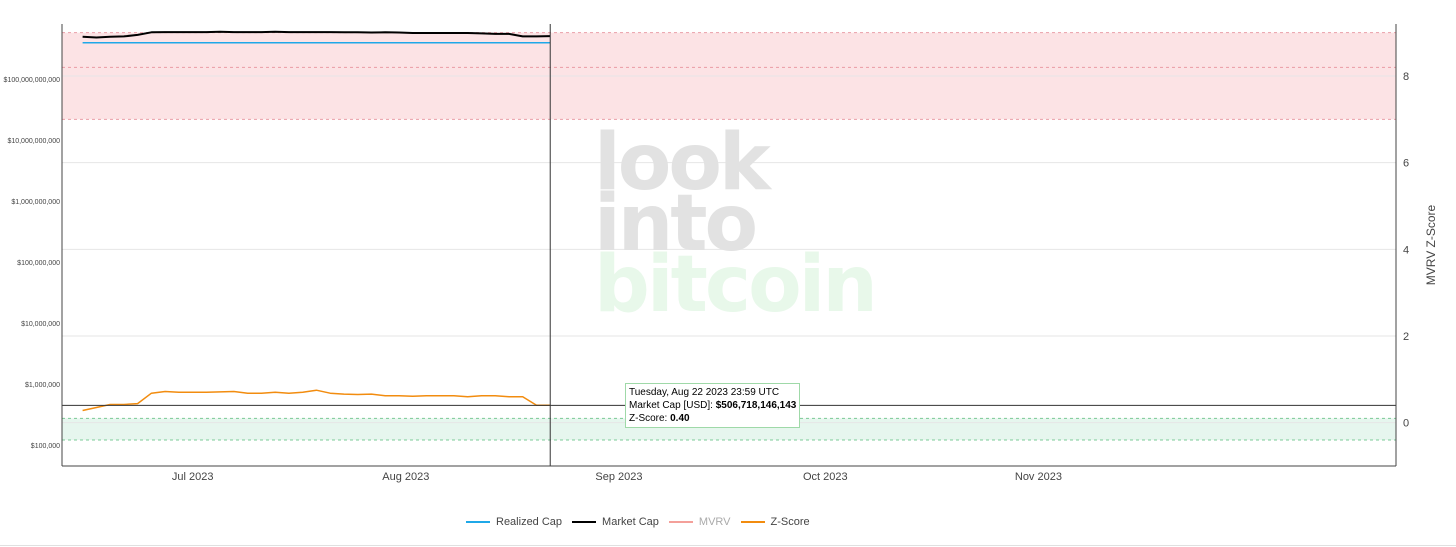 This screenshot has width=1456, height=547. I want to click on x-tick-label-3: Oct 2023, so click(825, 477).